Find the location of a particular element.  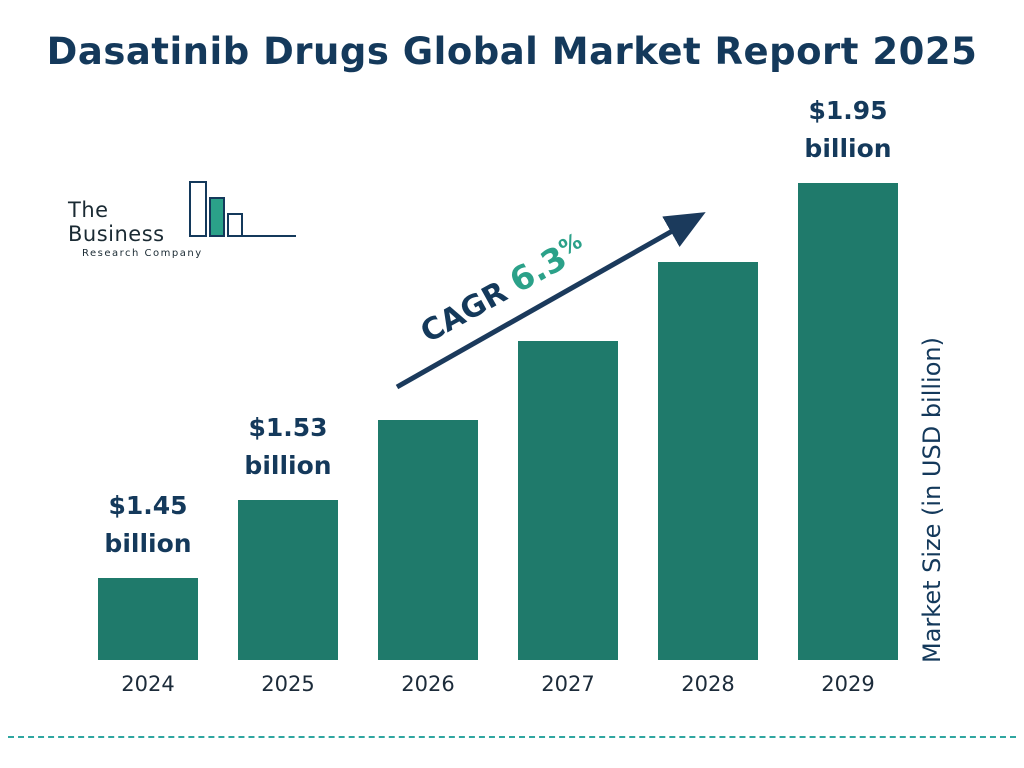

x-axis-tick-2025: 2025 is located at coordinates (288, 684).